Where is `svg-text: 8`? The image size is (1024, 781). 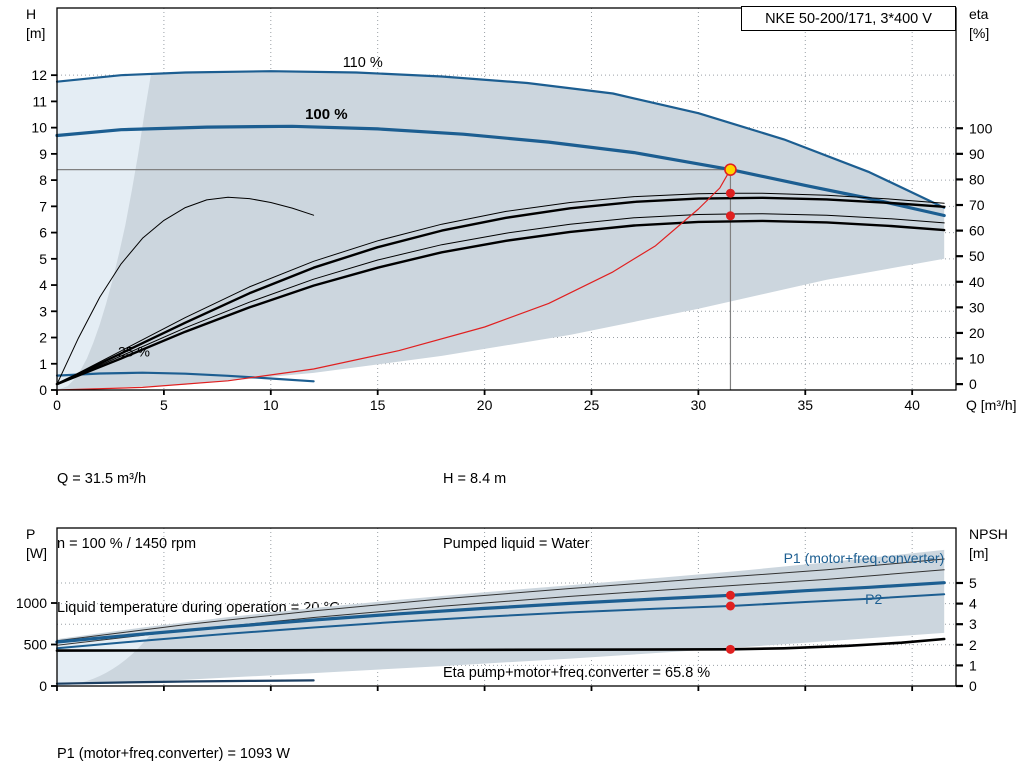 svg-text: 8 is located at coordinates (43, 180).